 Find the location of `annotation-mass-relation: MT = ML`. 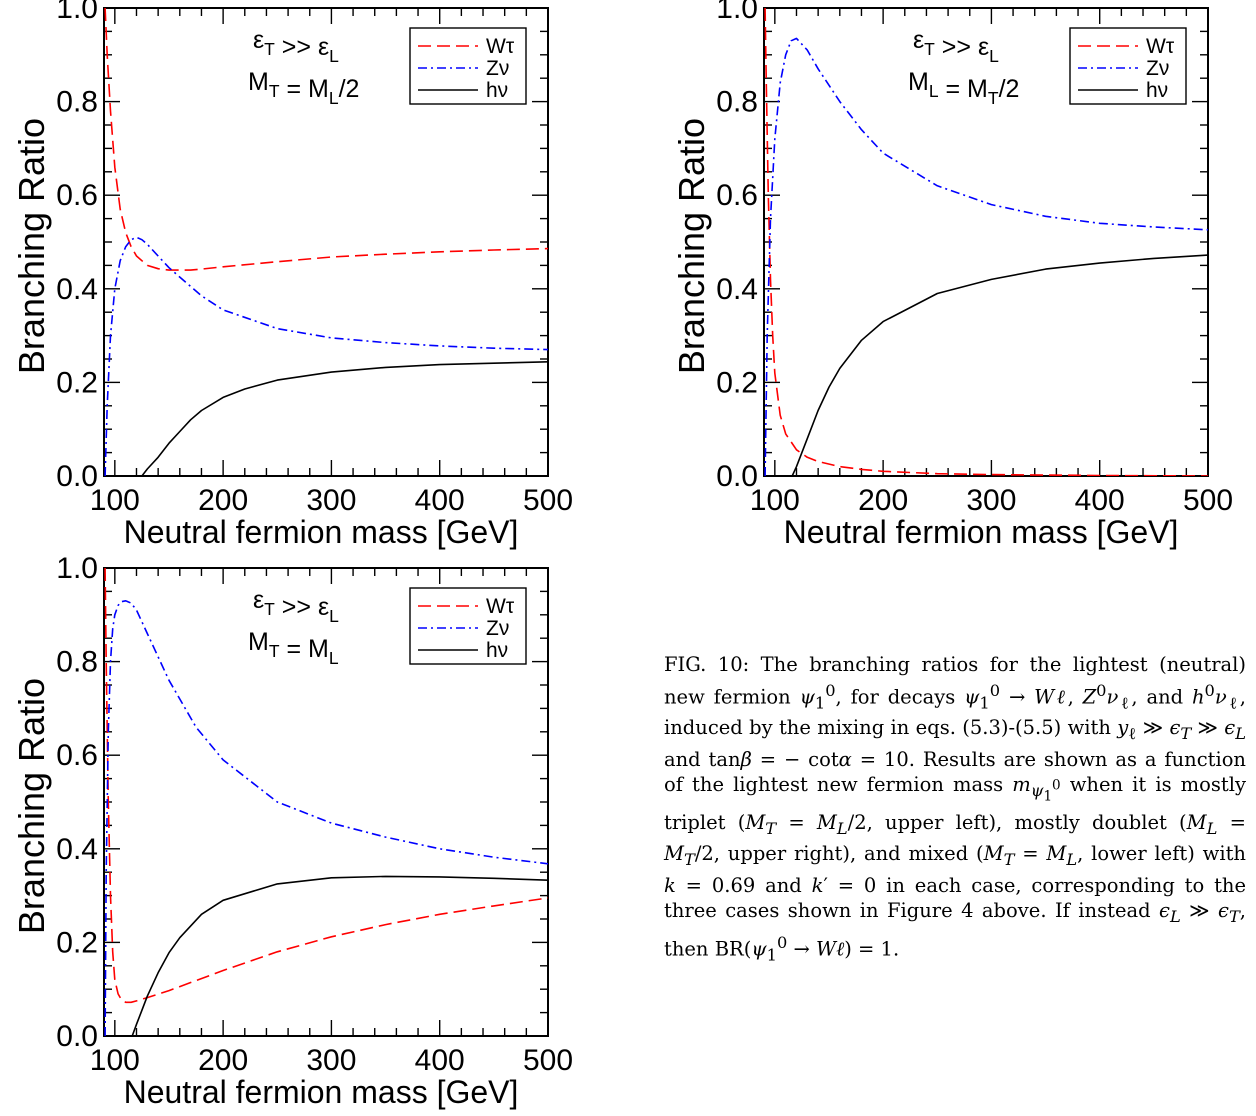

annotation-mass-relation: MT = ML is located at coordinates (293, 648).